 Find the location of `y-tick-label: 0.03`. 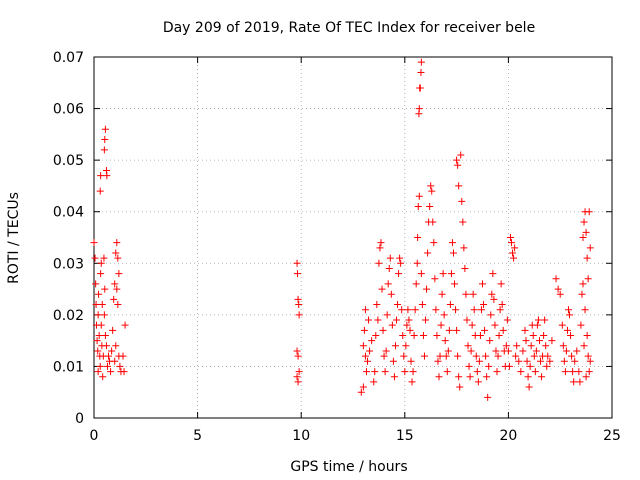

y-tick-label: 0.03 is located at coordinates (68, 264).